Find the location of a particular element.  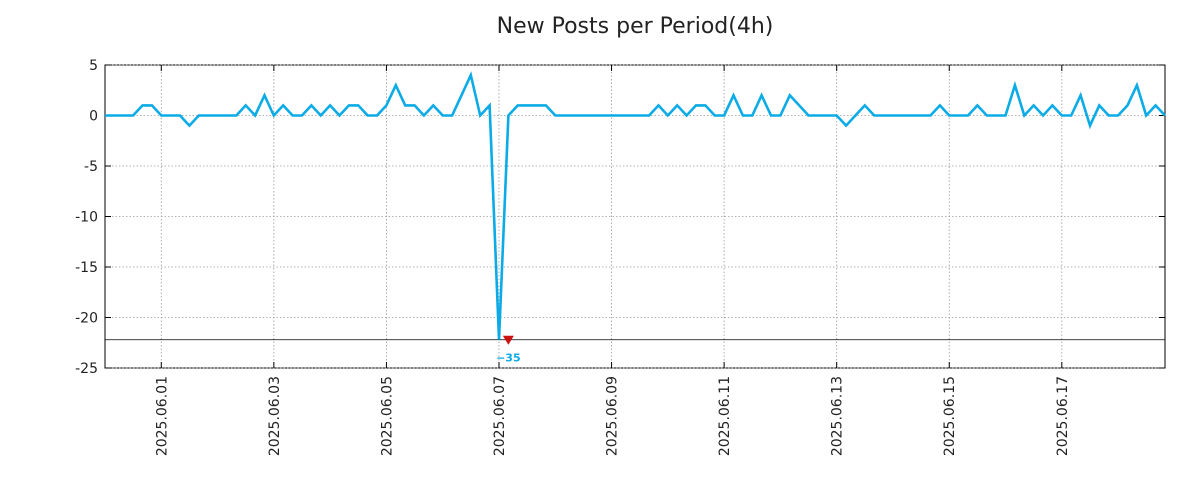

y-tick-label: -10 is located at coordinates (86, 218).